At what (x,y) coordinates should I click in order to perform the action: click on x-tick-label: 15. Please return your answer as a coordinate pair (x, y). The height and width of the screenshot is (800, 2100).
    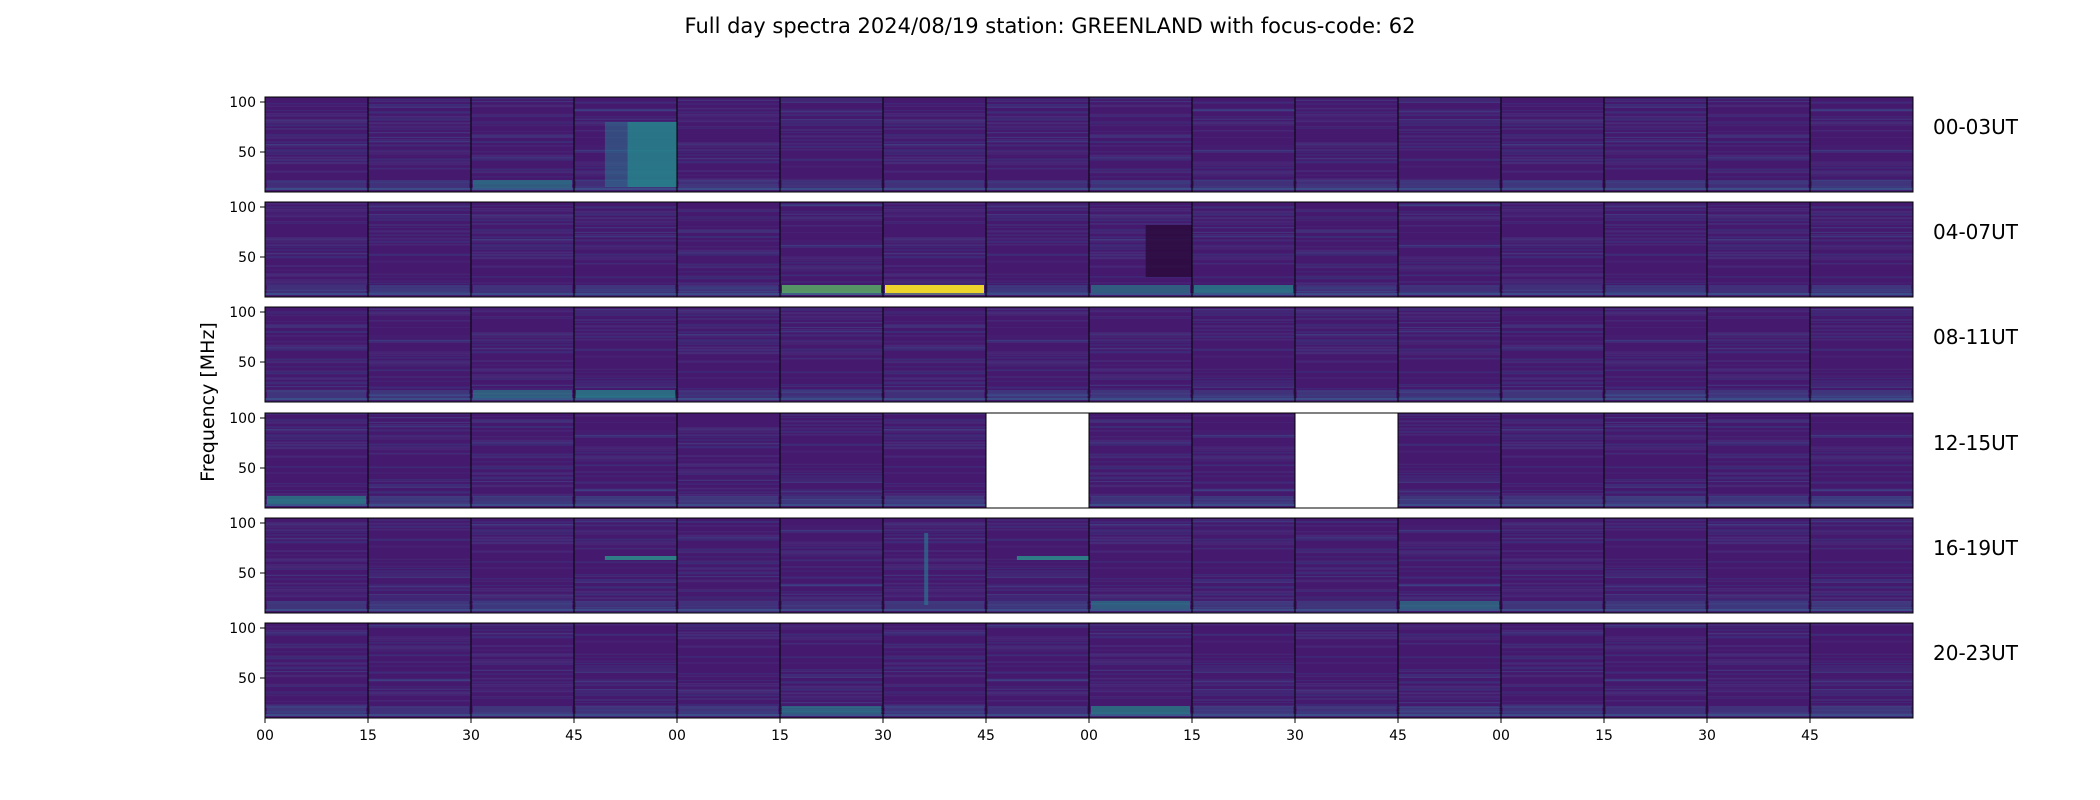
    Looking at the image, I should click on (780, 736).